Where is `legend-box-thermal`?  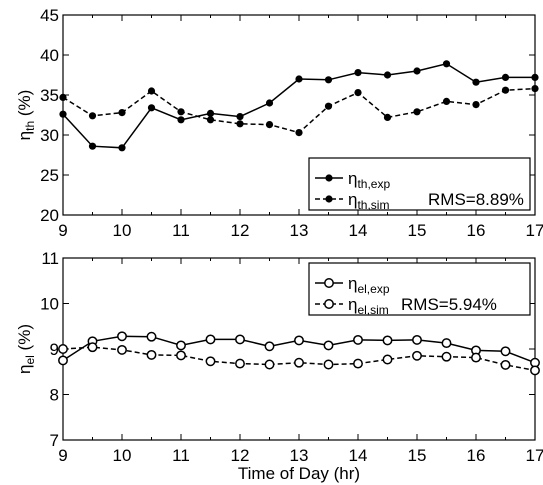 legend-box-thermal is located at coordinates (419, 184).